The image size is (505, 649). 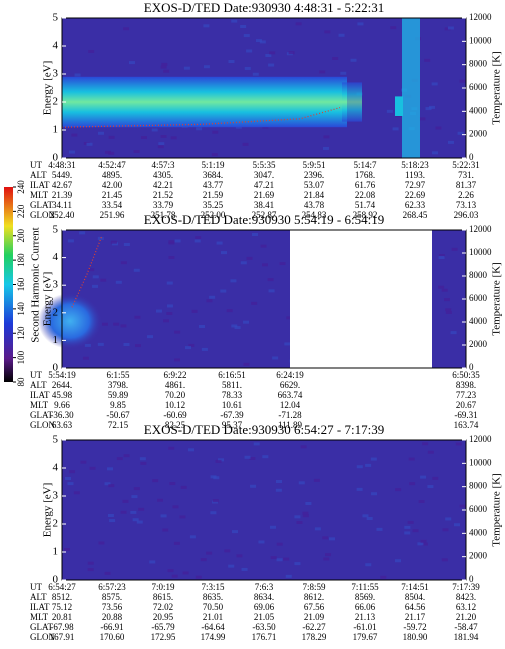 What do you see at coordinates (478, 344) in the screenshot?
I see `y2-tick-label: 2000` at bounding box center [478, 344].